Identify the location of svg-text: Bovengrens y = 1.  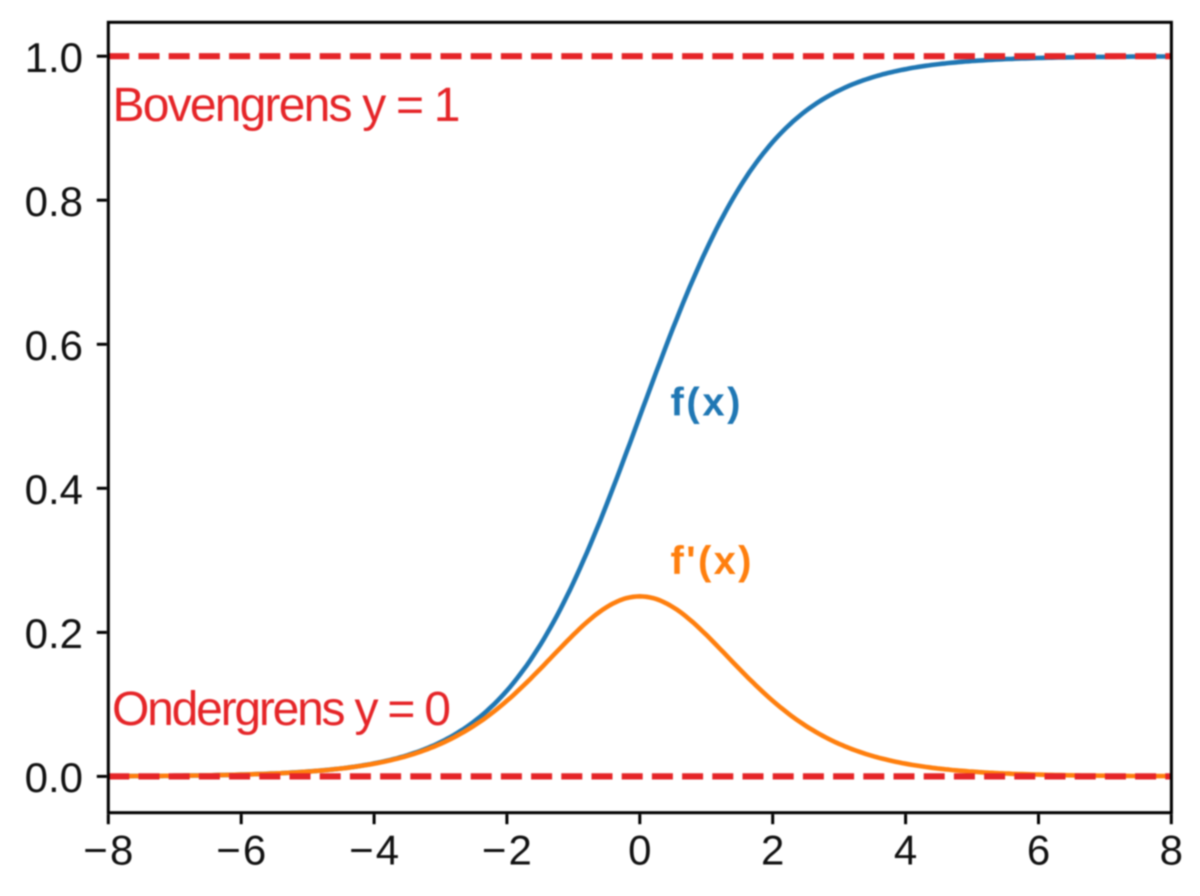
(287, 105).